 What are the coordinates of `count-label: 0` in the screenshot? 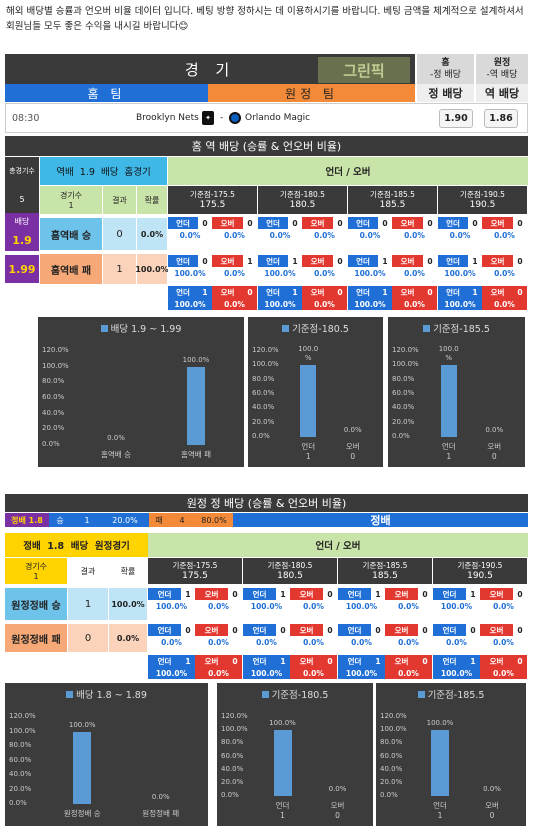 It's located at (337, 815).